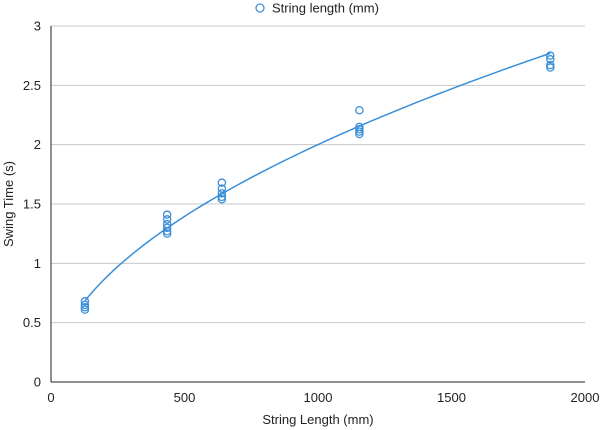 The height and width of the screenshot is (430, 600). What do you see at coordinates (37, 26) in the screenshot?
I see `y-tick-label: 3` at bounding box center [37, 26].